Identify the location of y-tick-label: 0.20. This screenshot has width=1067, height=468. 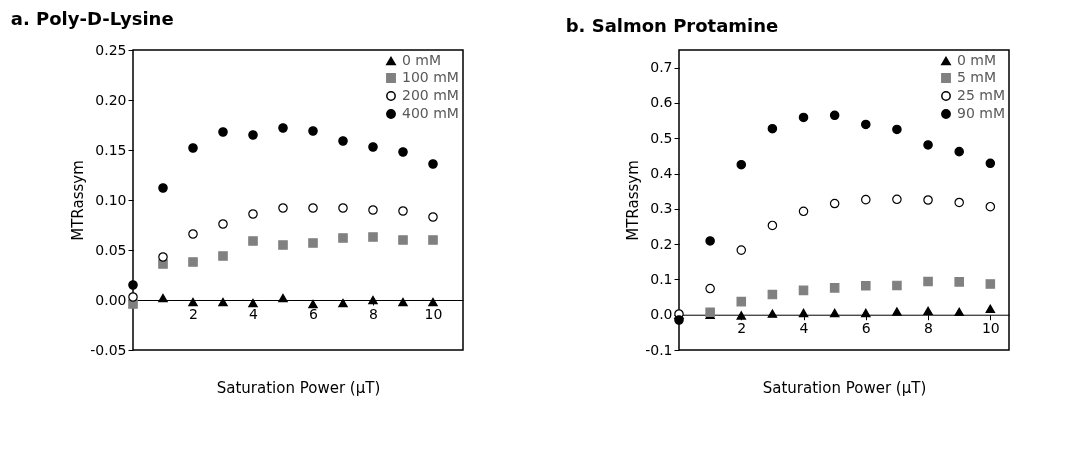
(111, 99).